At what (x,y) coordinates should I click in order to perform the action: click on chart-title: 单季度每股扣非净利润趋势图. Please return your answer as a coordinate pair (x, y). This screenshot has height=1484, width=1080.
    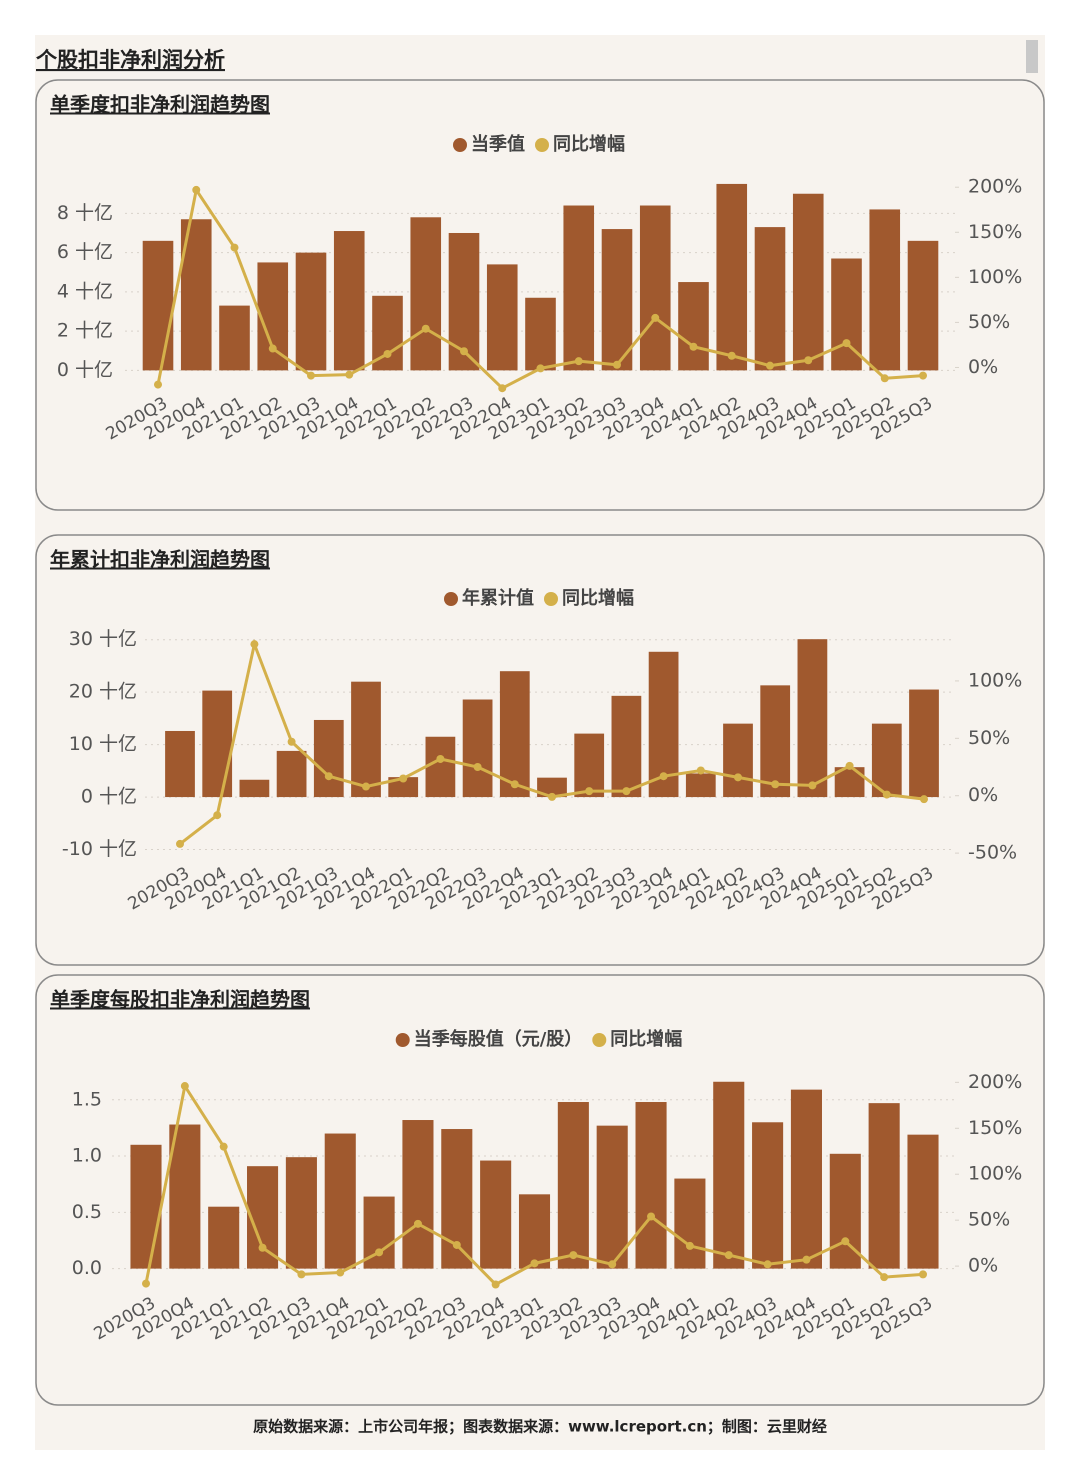
    Looking at the image, I should click on (180, 1000).